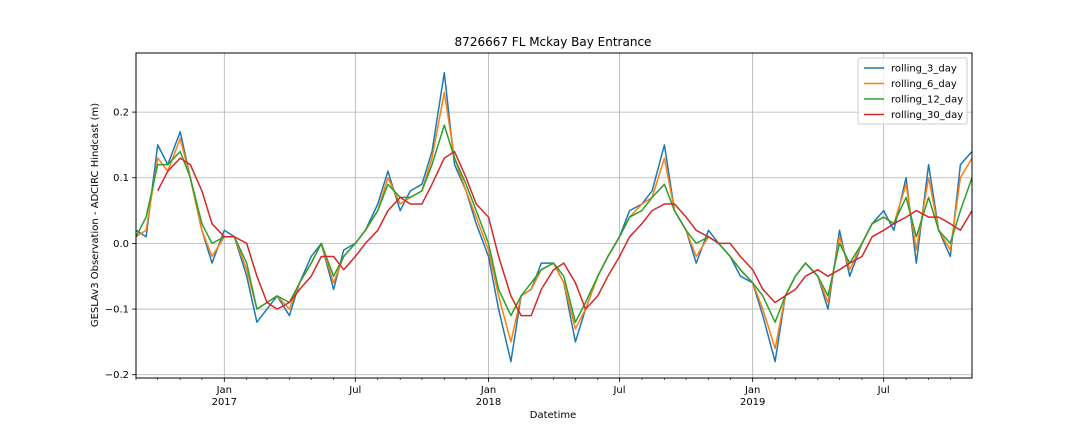 Image resolution: width=1080 pixels, height=432 pixels. What do you see at coordinates (752, 402) in the screenshot?
I see `x-tick-year-label: 2019` at bounding box center [752, 402].